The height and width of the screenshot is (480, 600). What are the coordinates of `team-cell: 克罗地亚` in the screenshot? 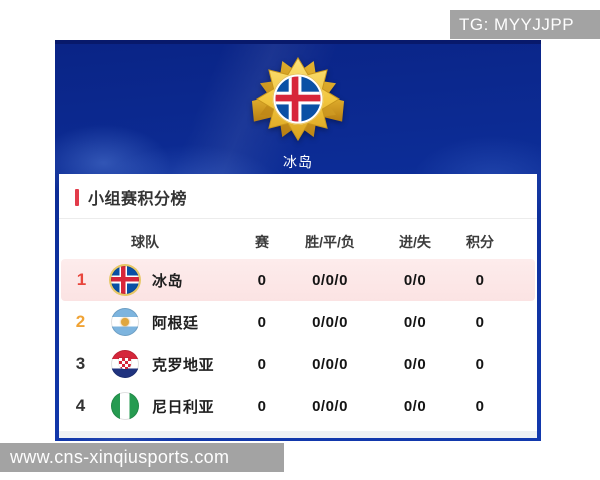 It's located at (170, 364).